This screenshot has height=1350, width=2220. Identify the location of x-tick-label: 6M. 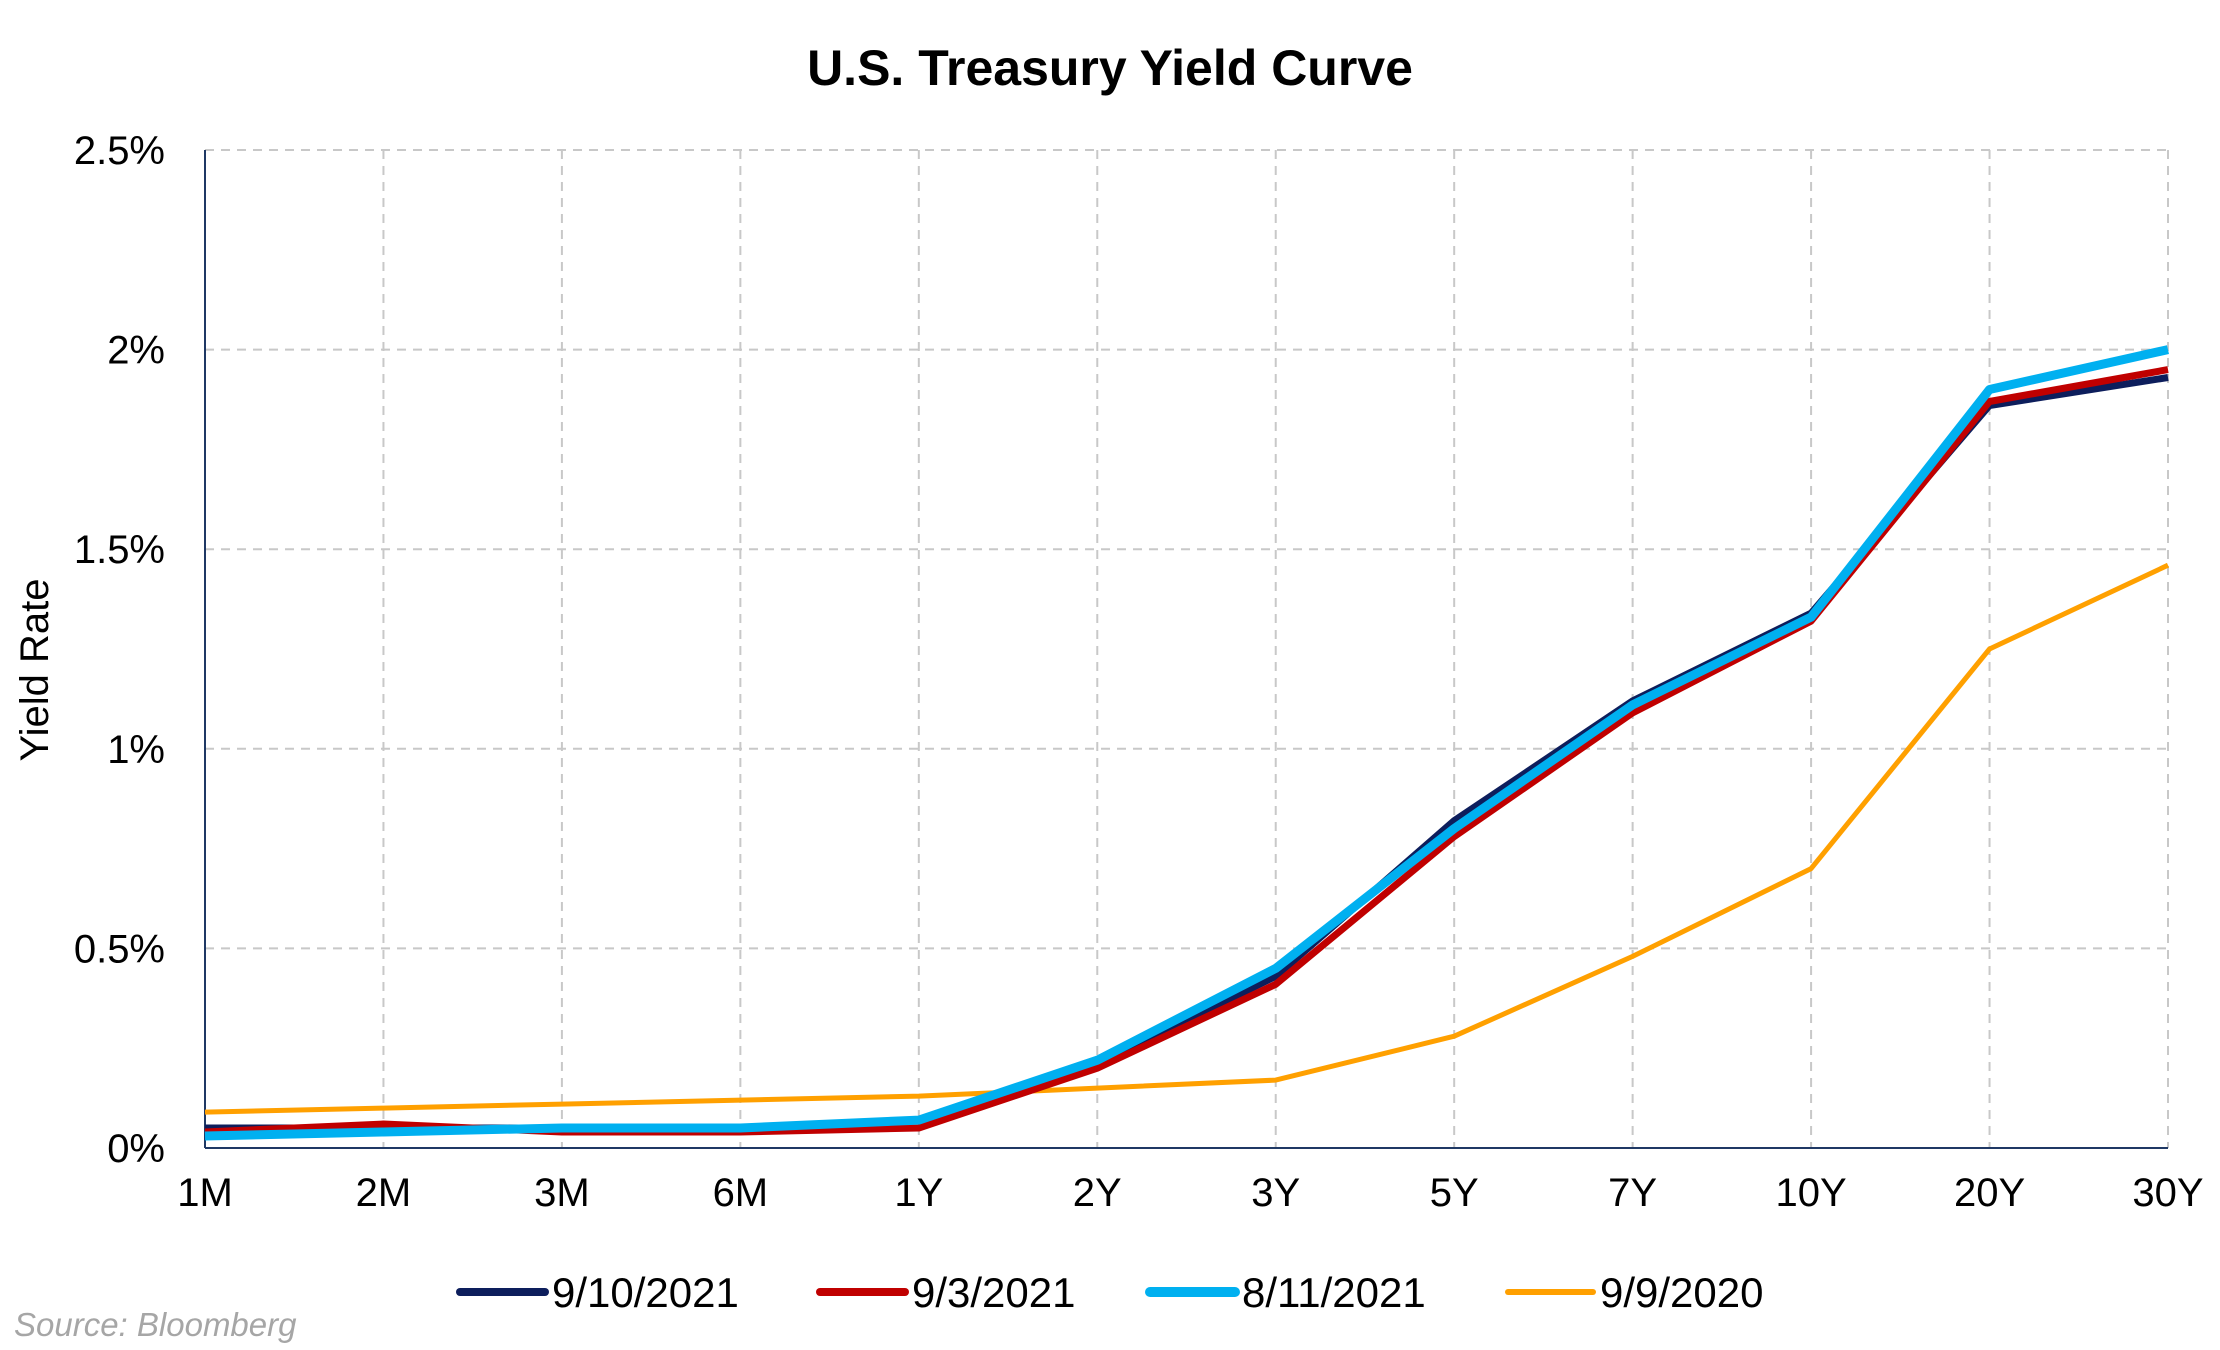
(741, 1193).